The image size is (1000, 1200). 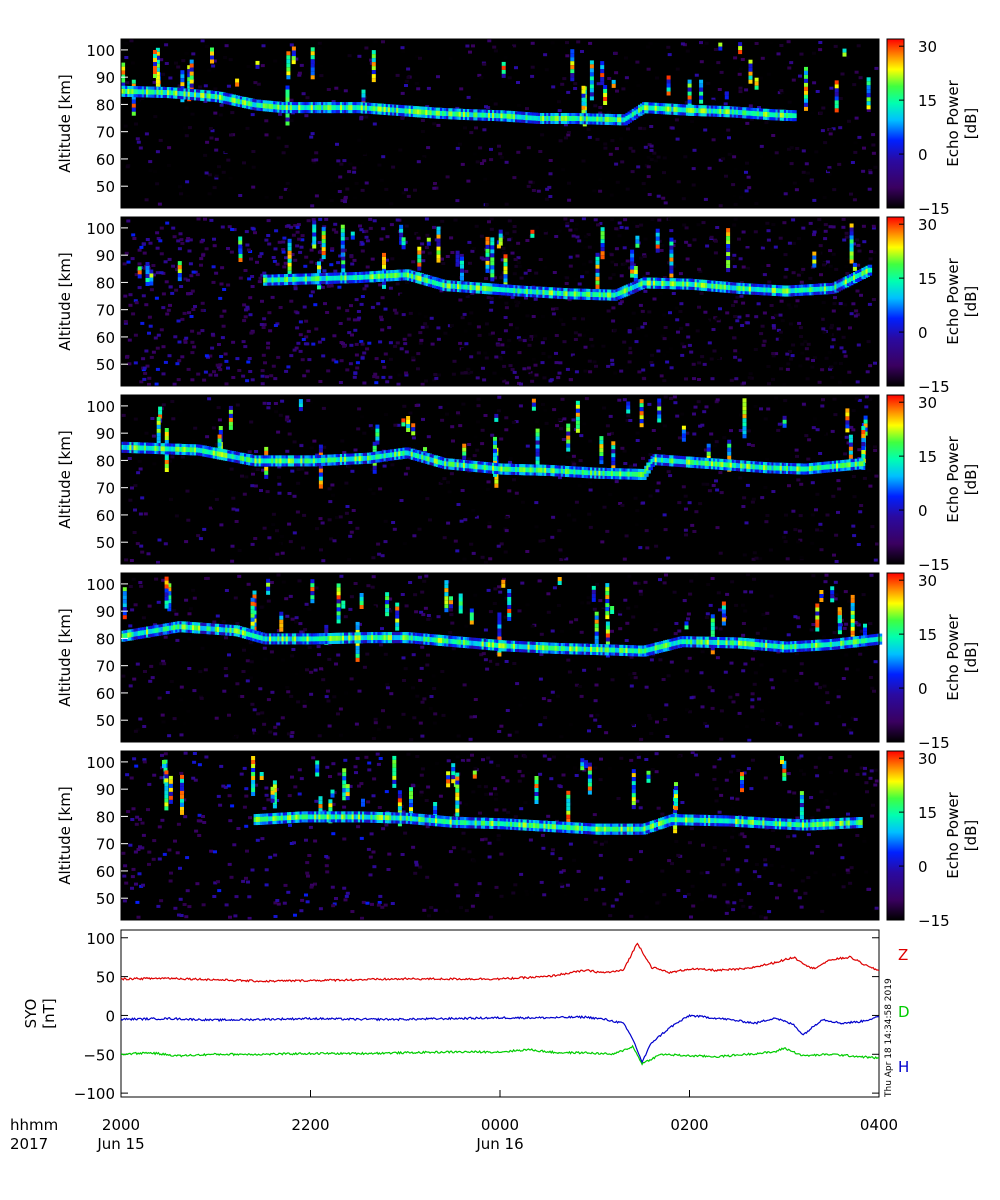 I want to click on legend-d: D, so click(x=904, y=1012).